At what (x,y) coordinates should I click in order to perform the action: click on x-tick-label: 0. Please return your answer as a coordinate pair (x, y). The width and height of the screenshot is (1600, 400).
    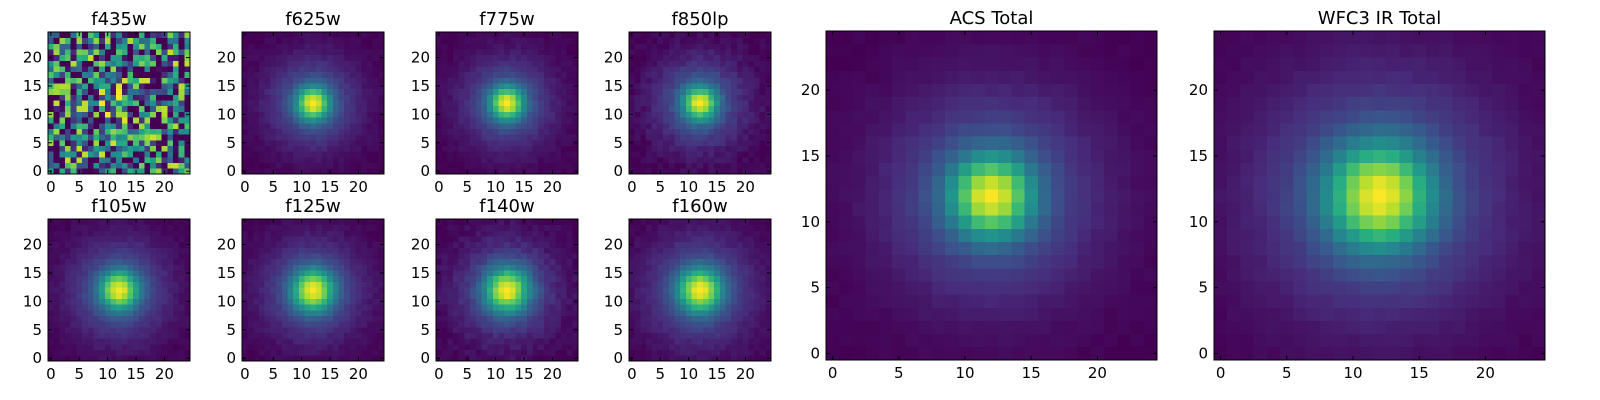
    Looking at the image, I should click on (439, 187).